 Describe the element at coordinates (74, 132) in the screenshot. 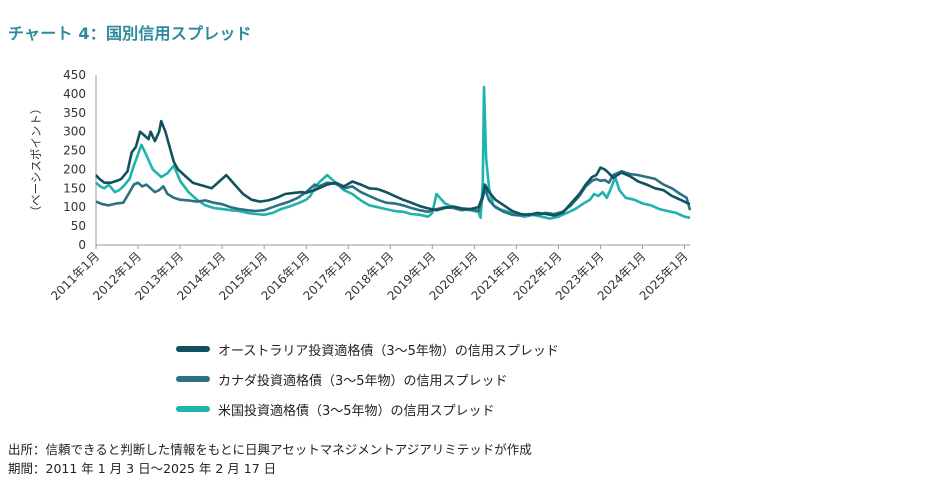

I see `y-tick-label: 300` at that location.